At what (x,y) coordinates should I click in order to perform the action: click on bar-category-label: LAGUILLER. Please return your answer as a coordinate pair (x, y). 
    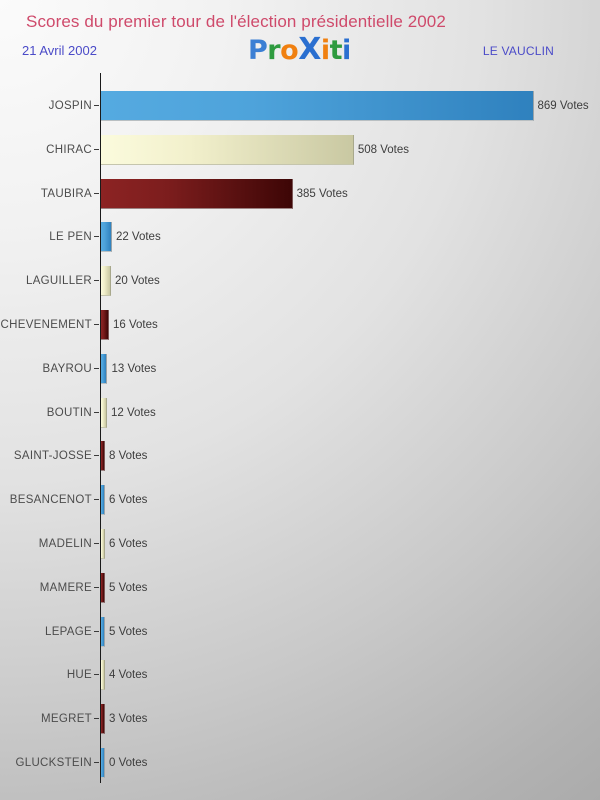
    Looking at the image, I should click on (59, 281).